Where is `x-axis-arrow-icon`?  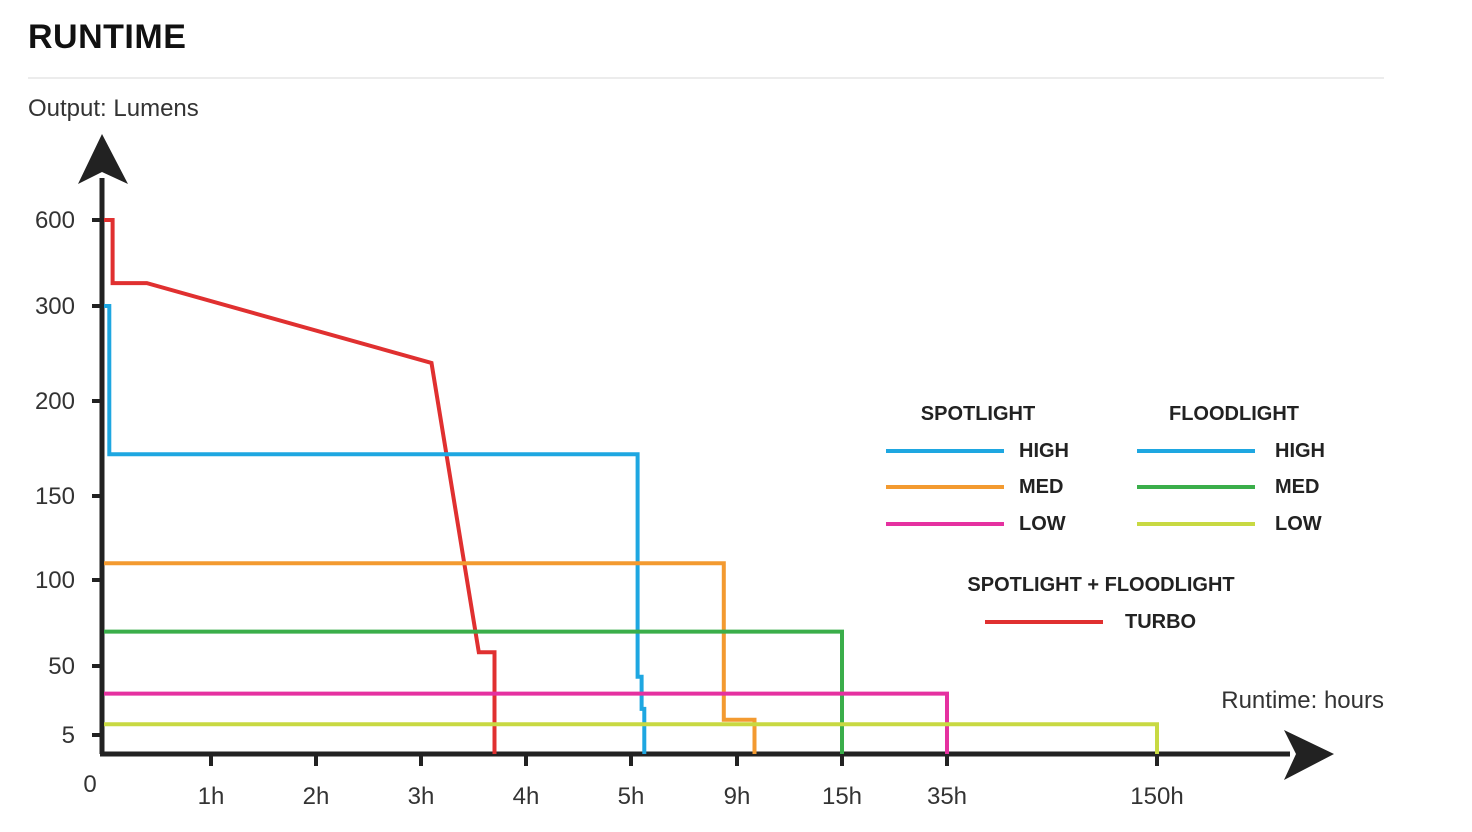
x-axis-arrow-icon is located at coordinates (1309, 755).